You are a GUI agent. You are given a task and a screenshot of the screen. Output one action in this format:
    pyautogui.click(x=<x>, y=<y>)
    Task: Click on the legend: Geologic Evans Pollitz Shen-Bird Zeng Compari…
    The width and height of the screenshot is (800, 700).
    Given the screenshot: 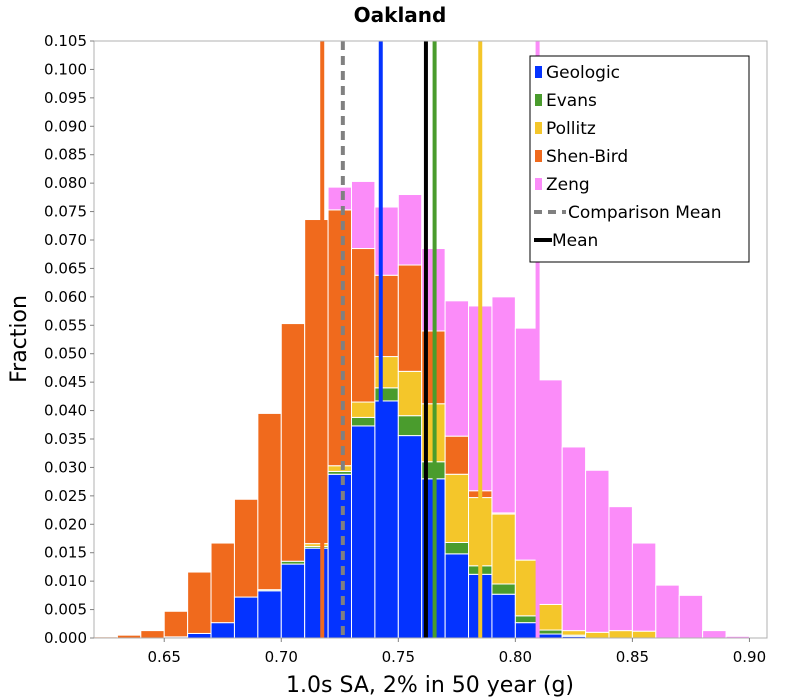 What is the action you would take?
    pyautogui.click(x=639, y=159)
    